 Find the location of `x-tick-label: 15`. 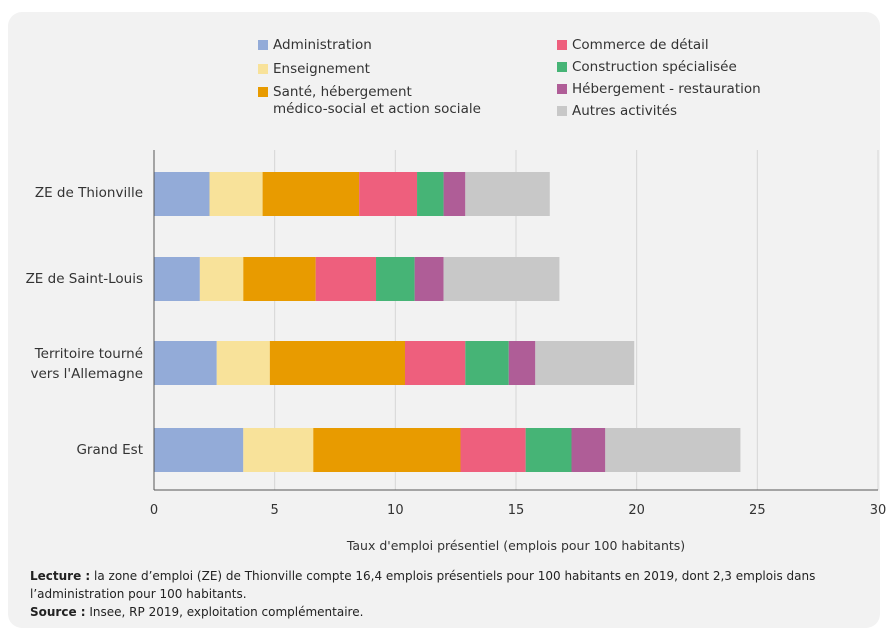

x-tick-label: 15 is located at coordinates (516, 510).